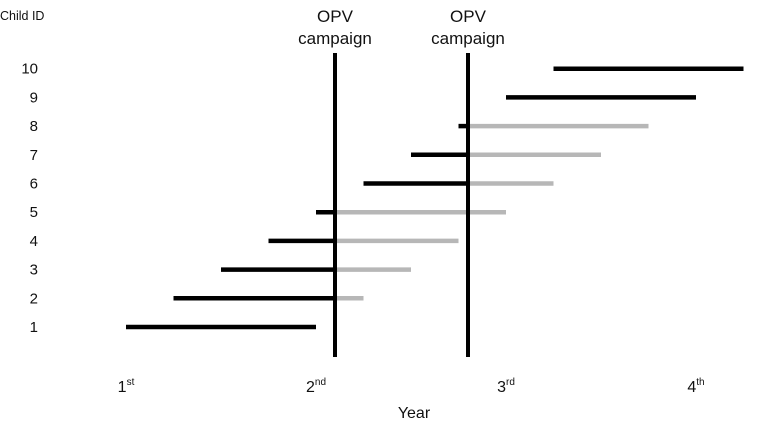 The height and width of the screenshot is (426, 761). What do you see at coordinates (316, 386) in the screenshot?
I see `x-tick-label: 2nd` at bounding box center [316, 386].